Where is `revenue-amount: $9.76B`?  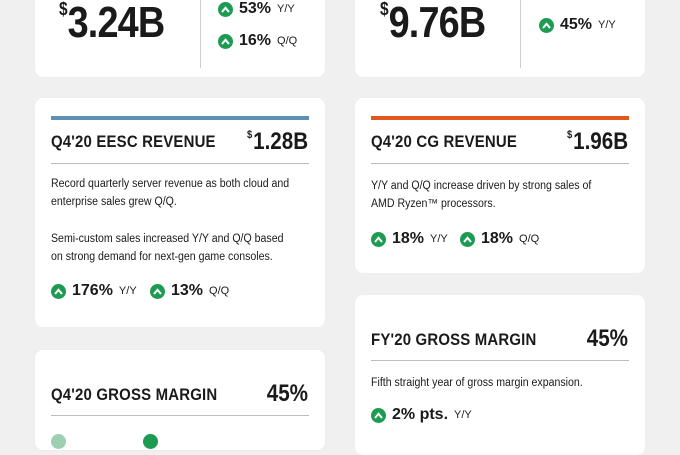
revenue-amount: $9.76B is located at coordinates (433, 23).